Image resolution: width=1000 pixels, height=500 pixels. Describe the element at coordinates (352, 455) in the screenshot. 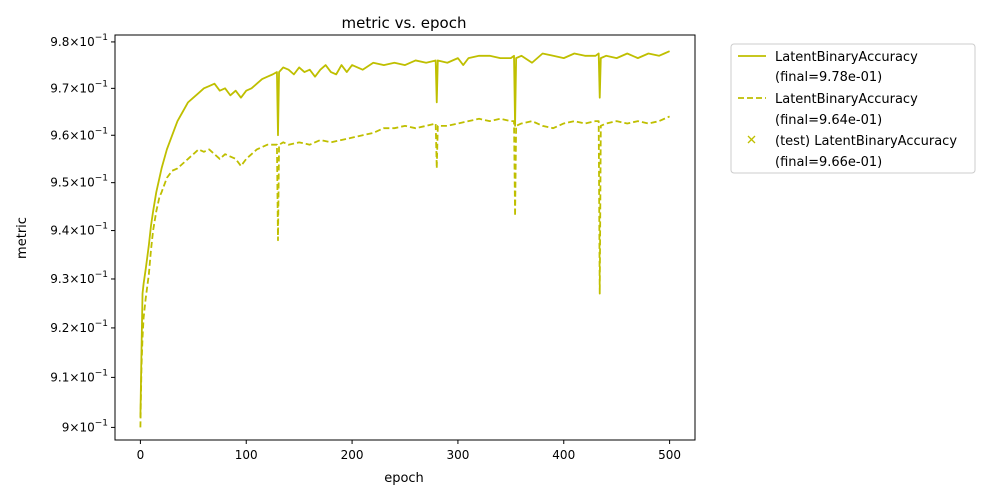

I see `x-tick-label: 200` at that location.